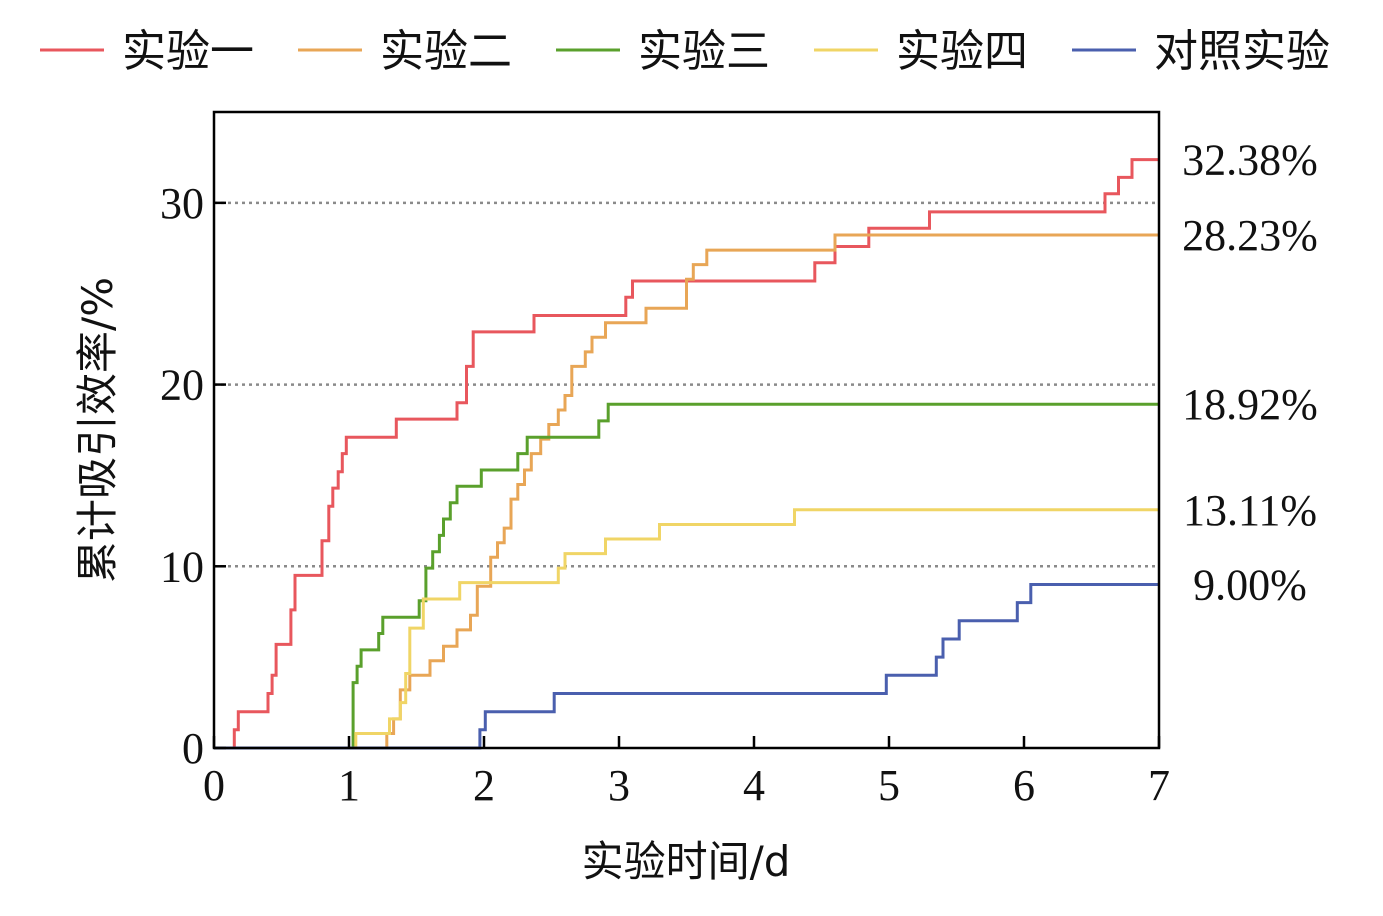 The width and height of the screenshot is (1383, 916). I want to click on x-tick-label-0: 0, so click(214, 785).